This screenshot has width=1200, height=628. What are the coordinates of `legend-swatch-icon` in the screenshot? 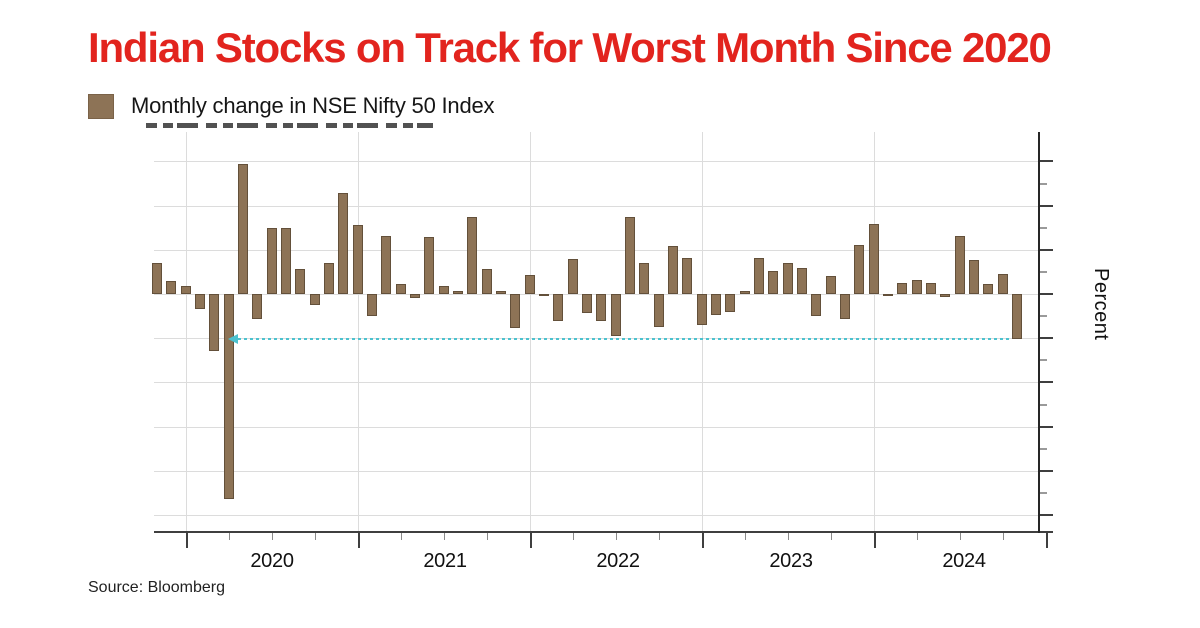 It's located at (101, 106).